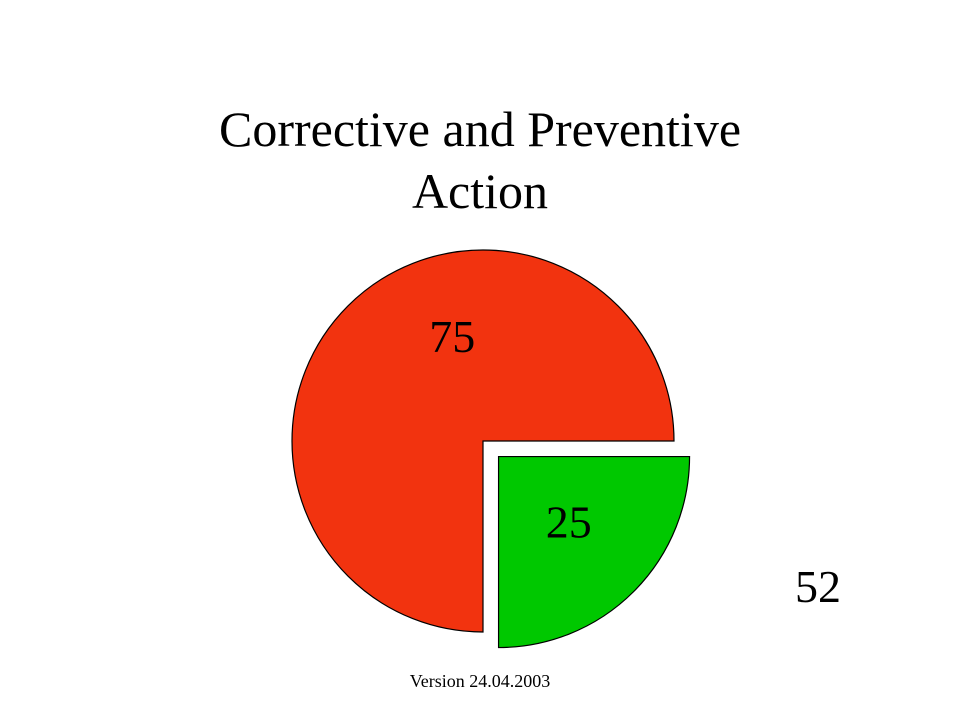 The image size is (960, 720). I want to click on pie-label-75: 75, so click(452, 336).